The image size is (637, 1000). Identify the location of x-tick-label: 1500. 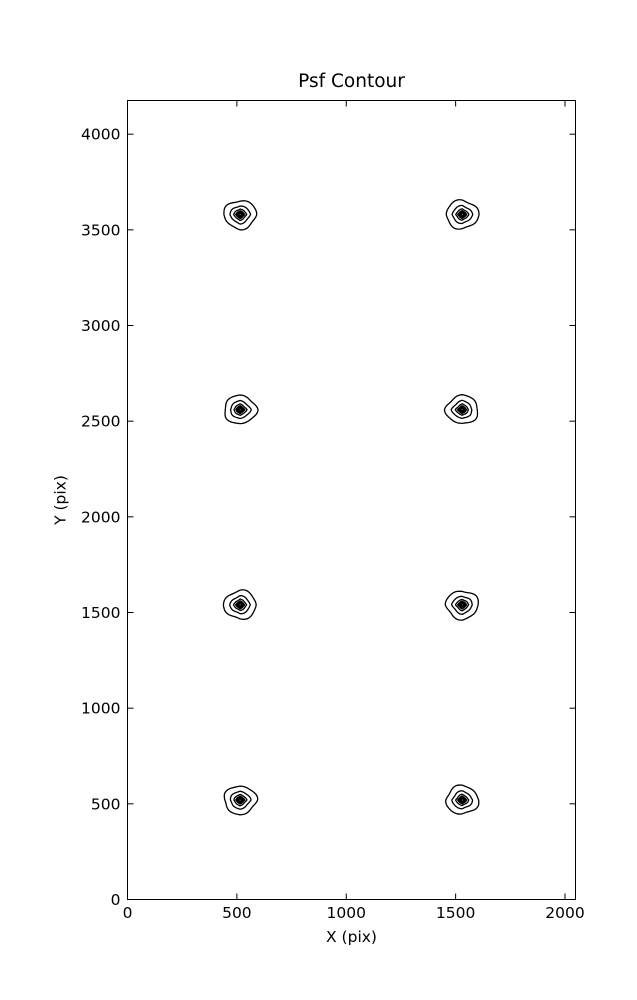
(455, 913).